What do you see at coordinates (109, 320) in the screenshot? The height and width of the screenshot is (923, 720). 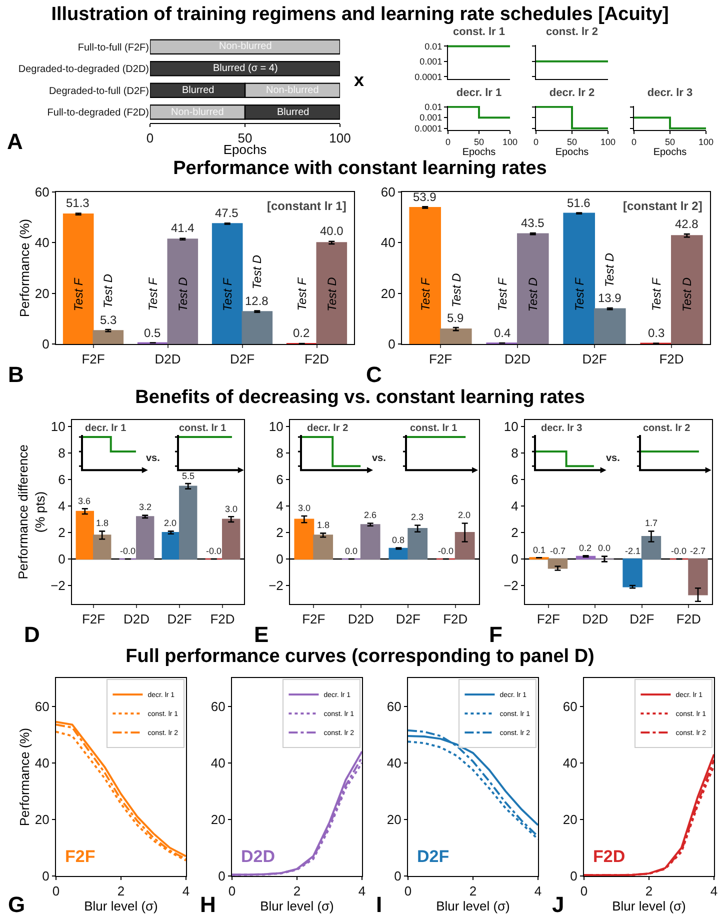 I see `data-label: 5.3` at bounding box center [109, 320].